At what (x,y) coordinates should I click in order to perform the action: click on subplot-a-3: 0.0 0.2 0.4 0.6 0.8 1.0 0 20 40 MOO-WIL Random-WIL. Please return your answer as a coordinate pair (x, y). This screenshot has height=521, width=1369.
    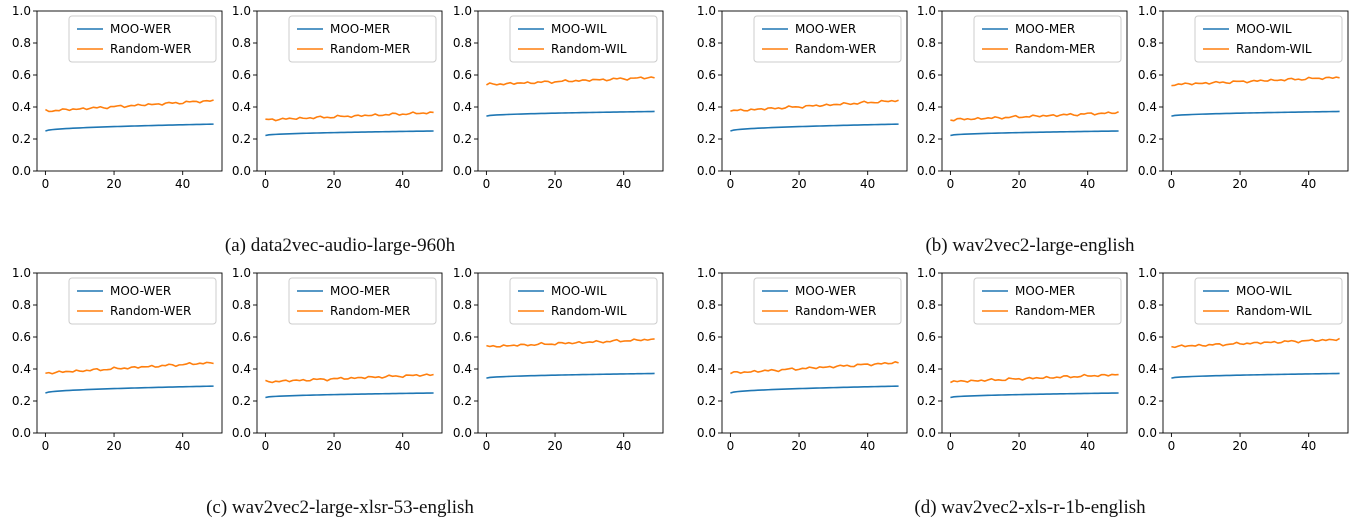
    Looking at the image, I should click on (558, 97).